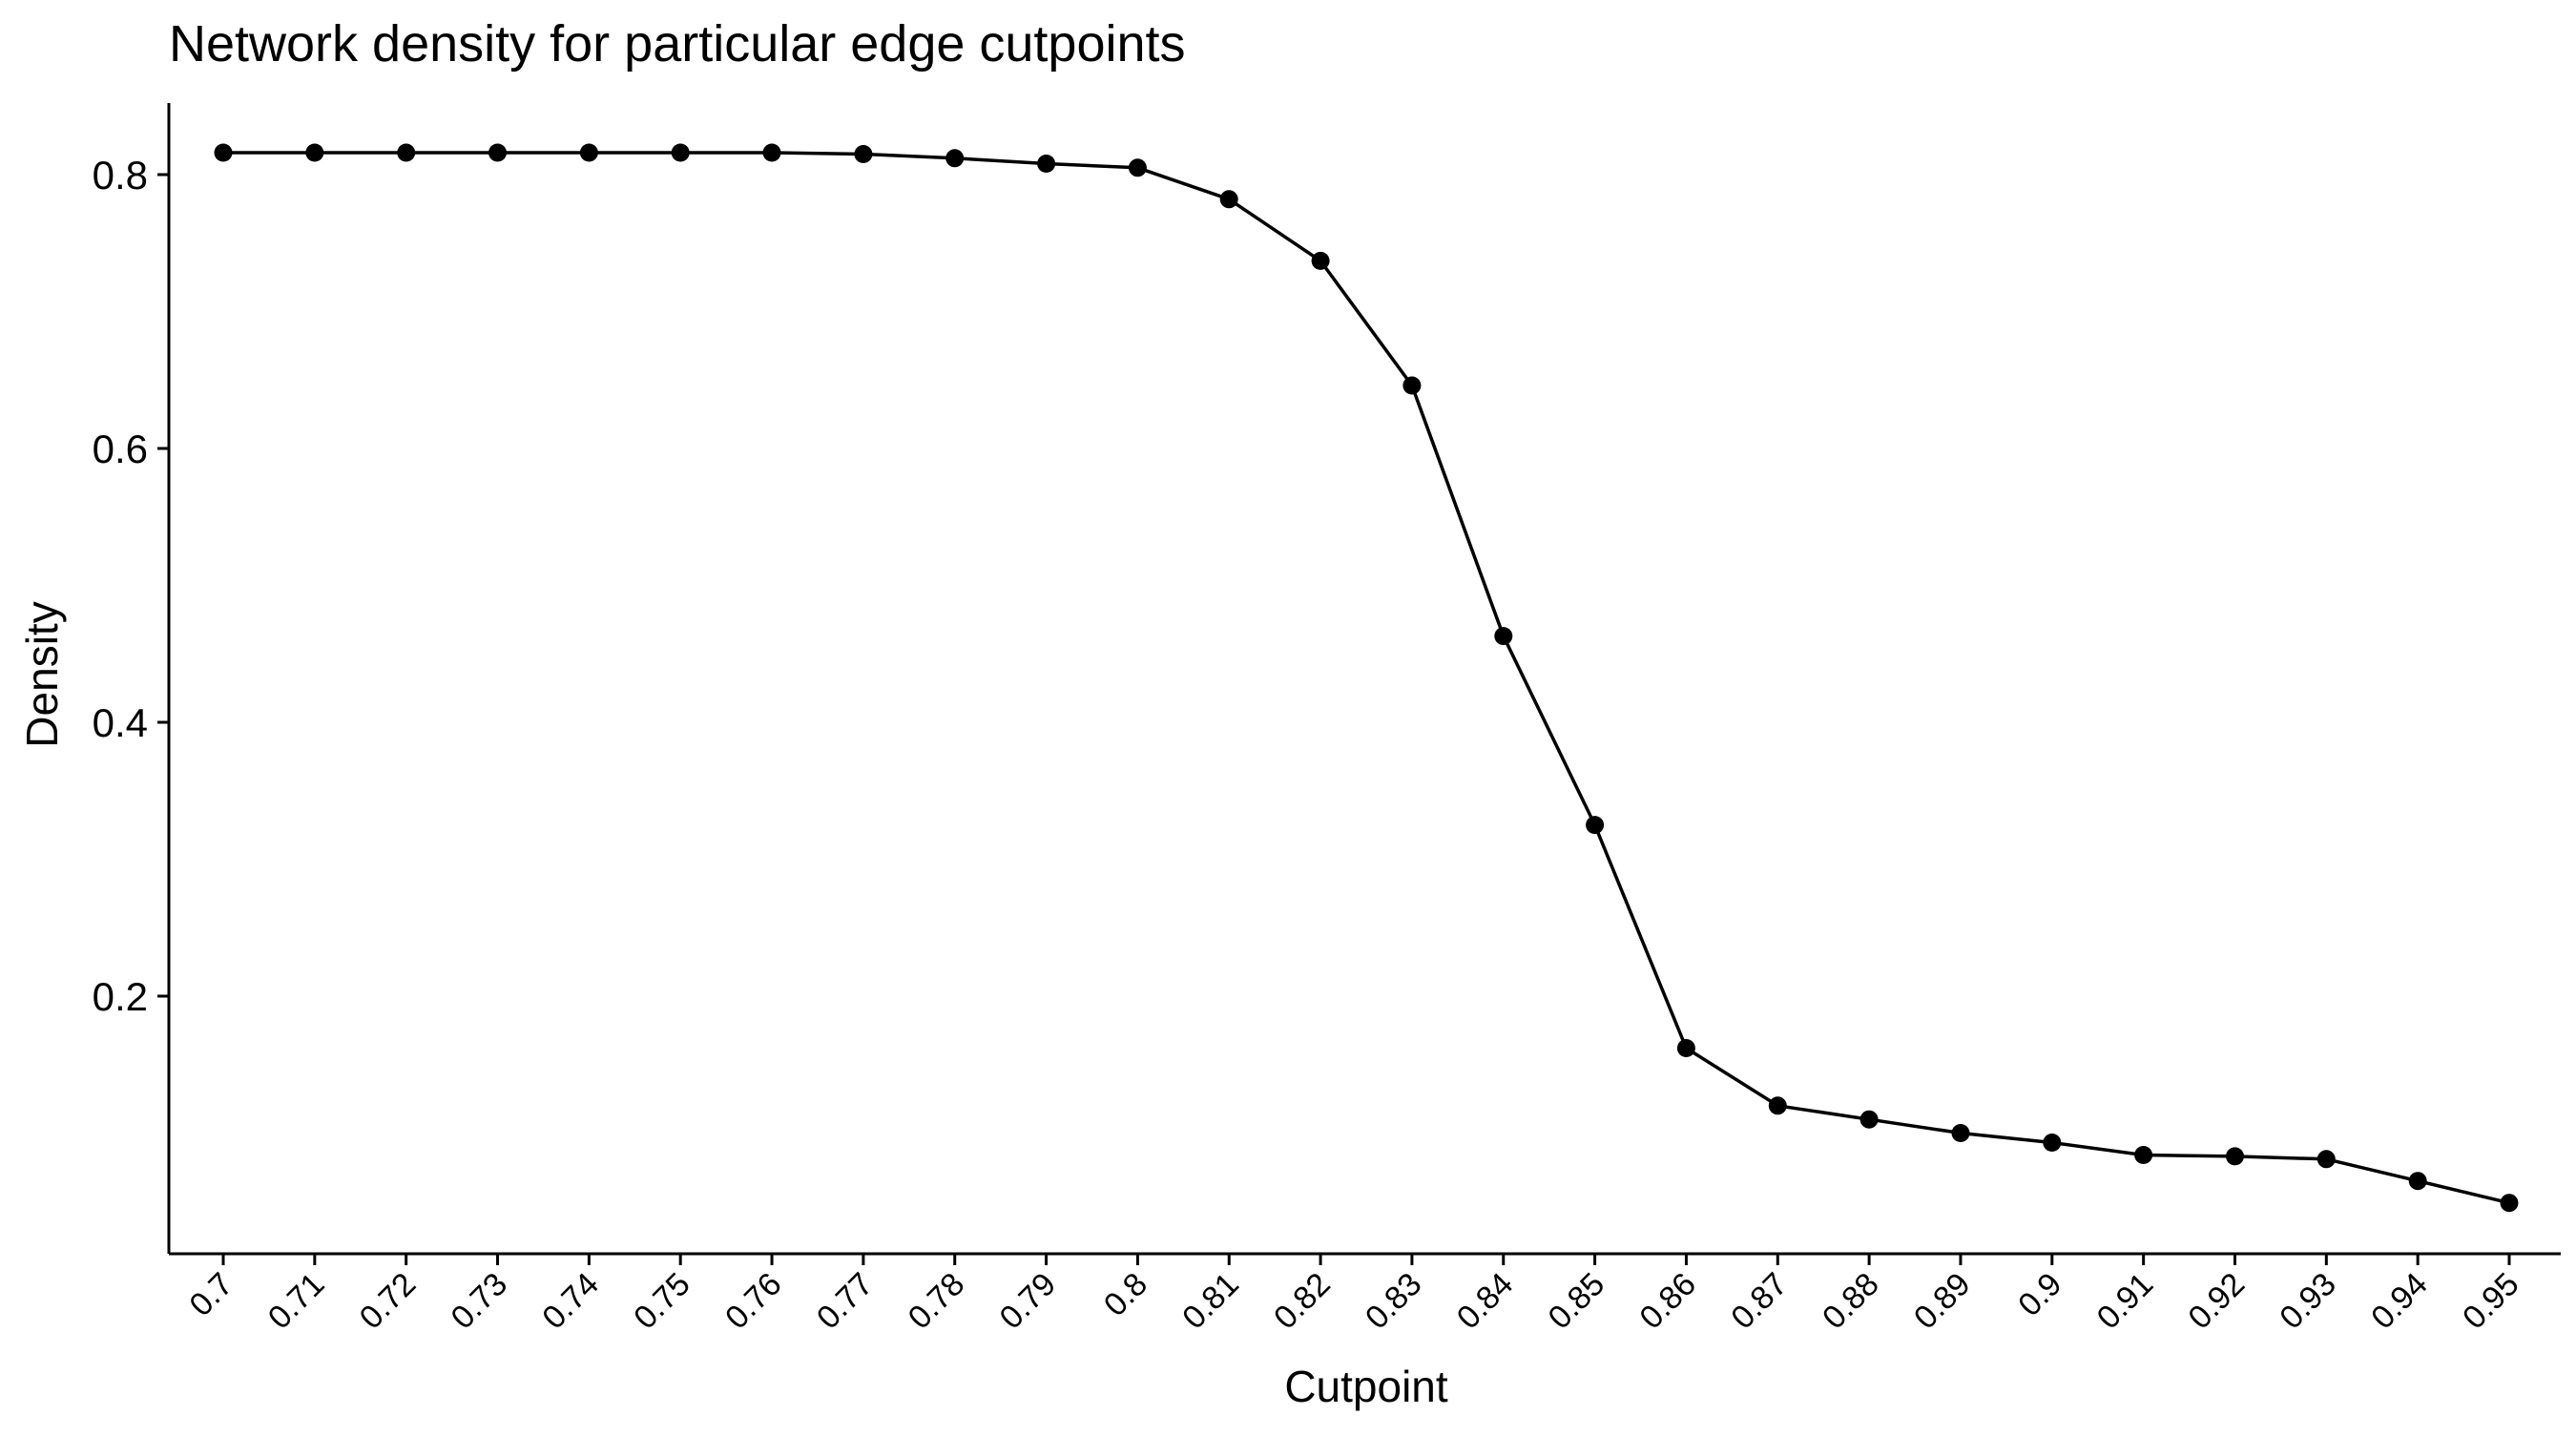 This screenshot has width=2576, height=1436. I want to click on x-tick-label: 0.92, so click(2216, 1301).